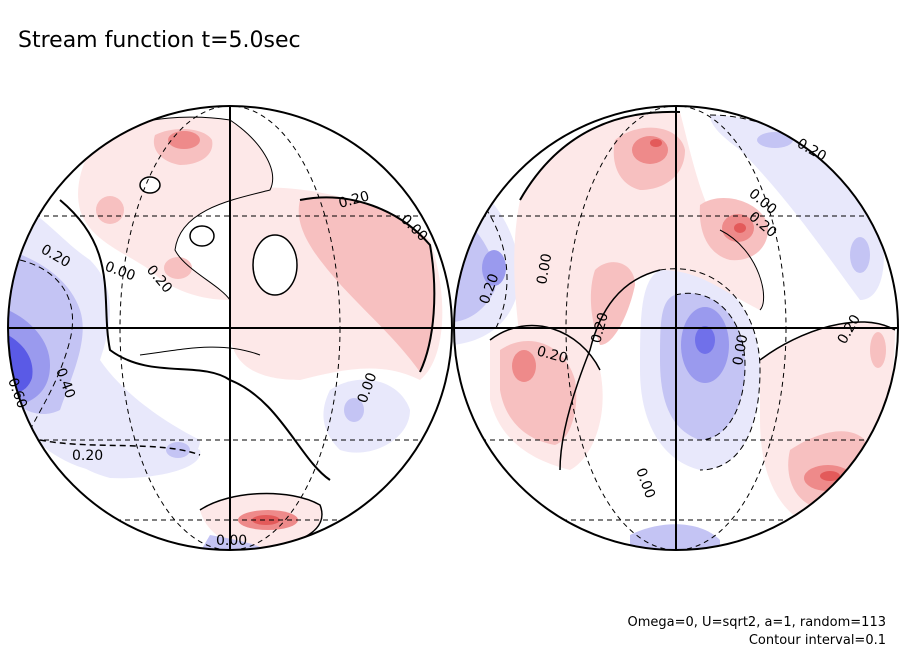 This screenshot has height=654, width=904. What do you see at coordinates (817, 640) in the screenshot?
I see `contour-interval-note: Contour interval=0.1` at bounding box center [817, 640].